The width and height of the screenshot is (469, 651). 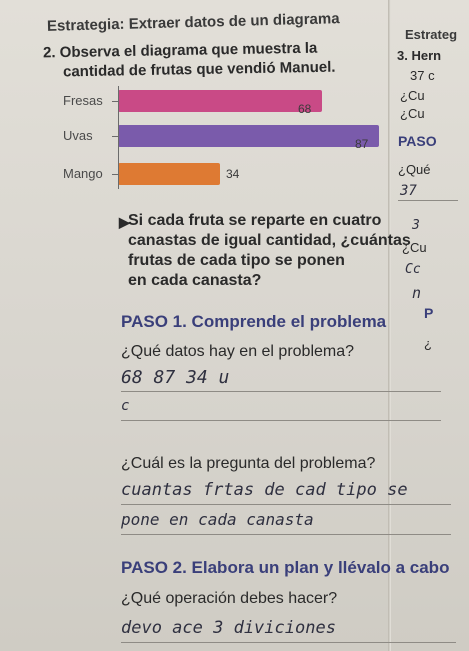 I want to click on paso1-question2: ¿Cuál es la pregunta del problema?, so click(x=248, y=463).